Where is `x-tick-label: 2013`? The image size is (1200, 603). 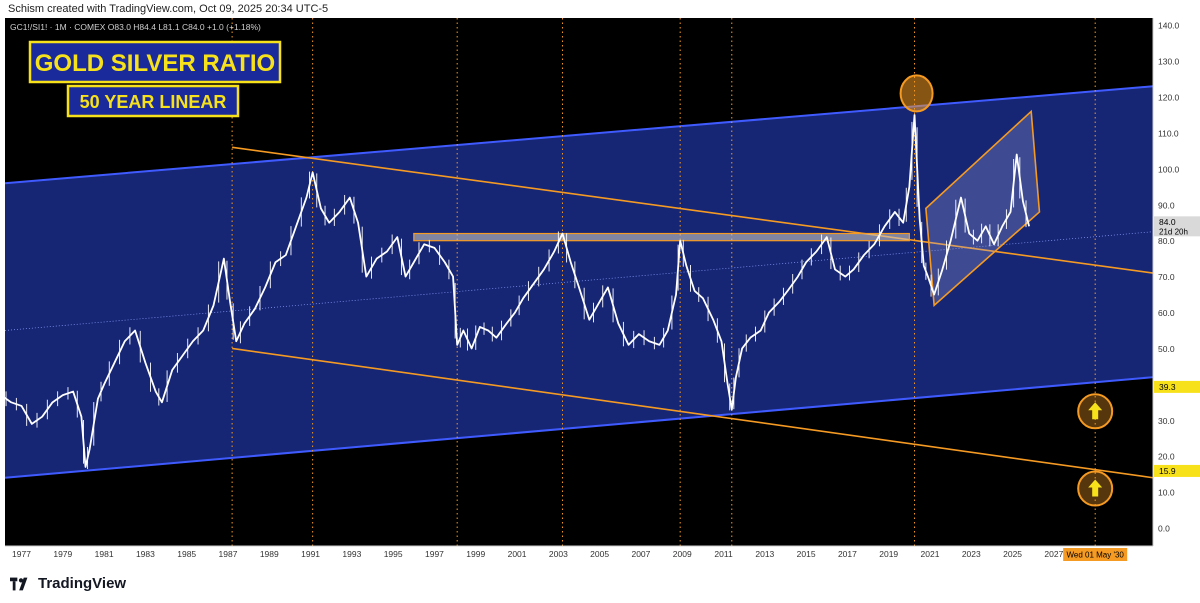 x-tick-label: 2013 is located at coordinates (764, 554).